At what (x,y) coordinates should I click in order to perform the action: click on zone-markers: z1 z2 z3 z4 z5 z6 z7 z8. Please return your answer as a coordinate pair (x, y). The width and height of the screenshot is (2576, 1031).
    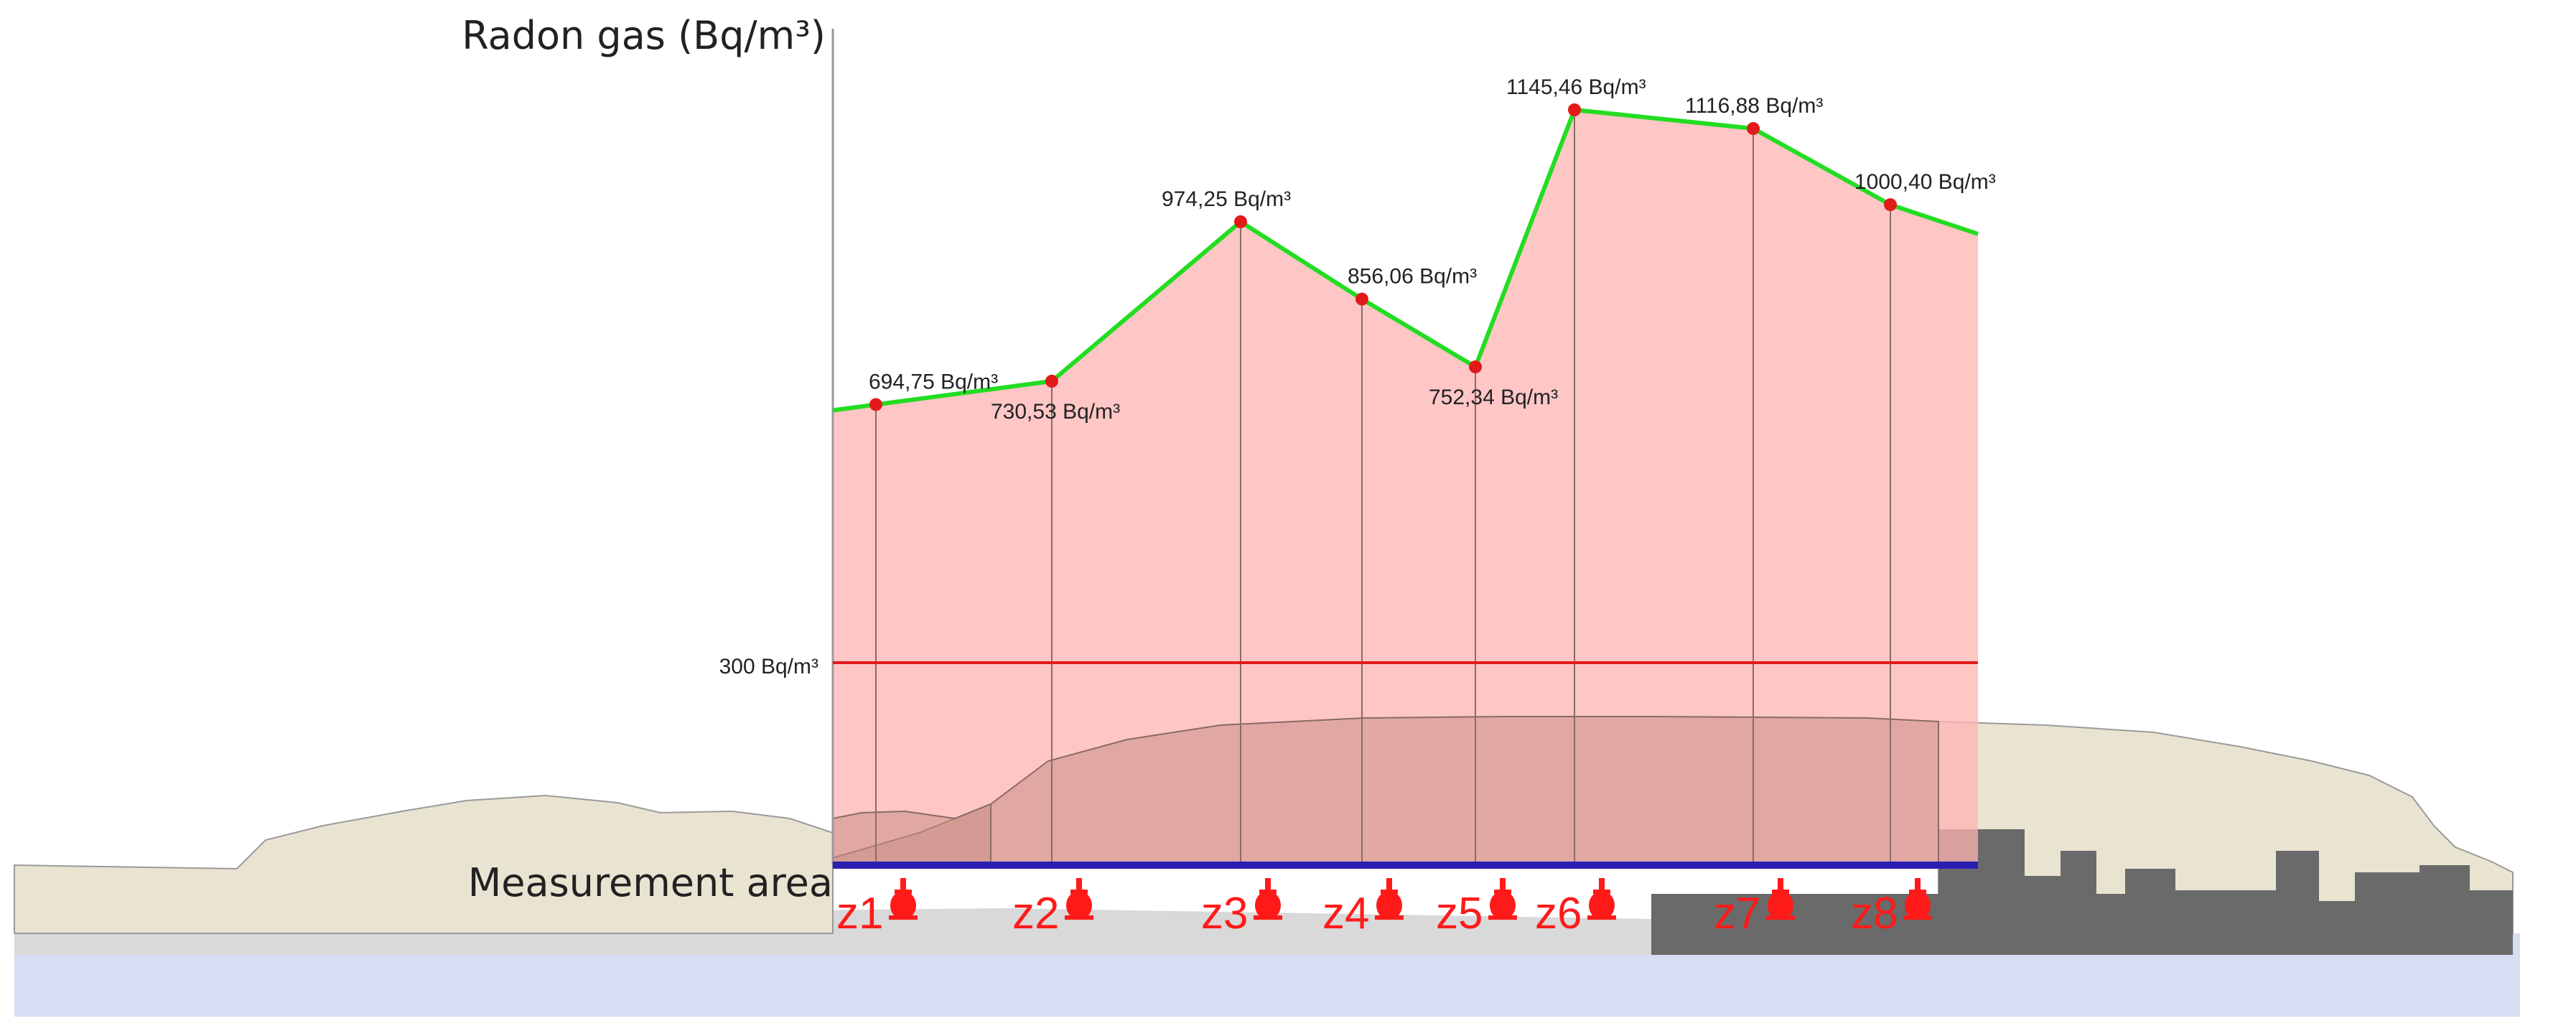
    Looking at the image, I should click on (1384, 908).